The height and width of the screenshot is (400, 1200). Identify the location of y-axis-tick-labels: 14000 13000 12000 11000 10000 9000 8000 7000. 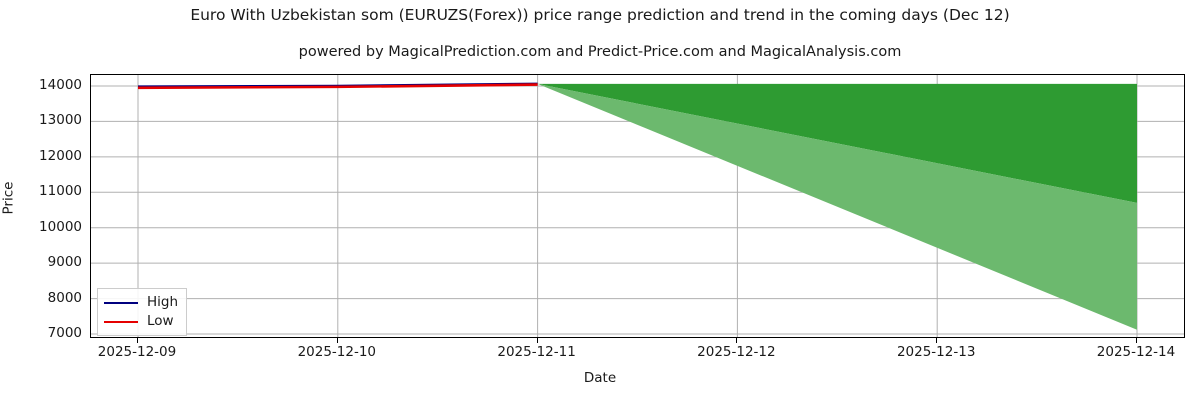
(41, 200).